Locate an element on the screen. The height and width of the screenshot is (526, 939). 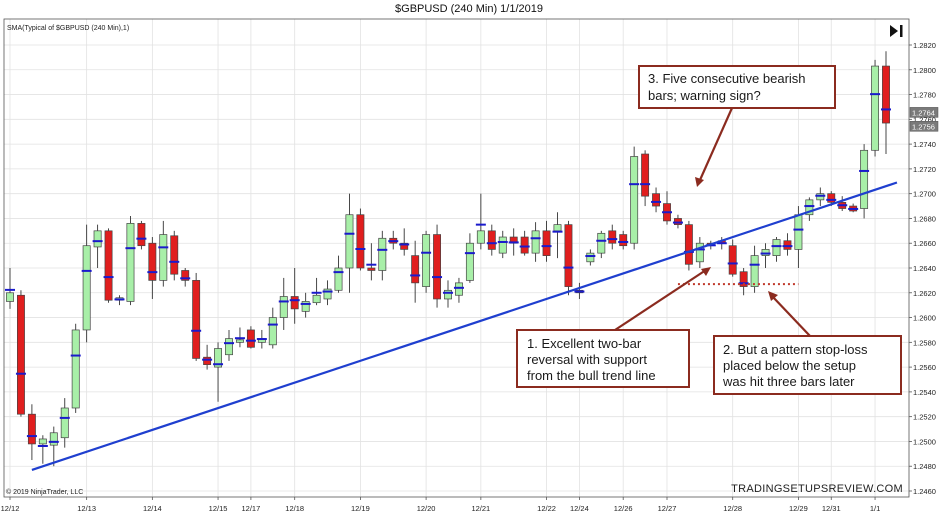
scroll-to-end-icon is located at coordinates (896, 30).